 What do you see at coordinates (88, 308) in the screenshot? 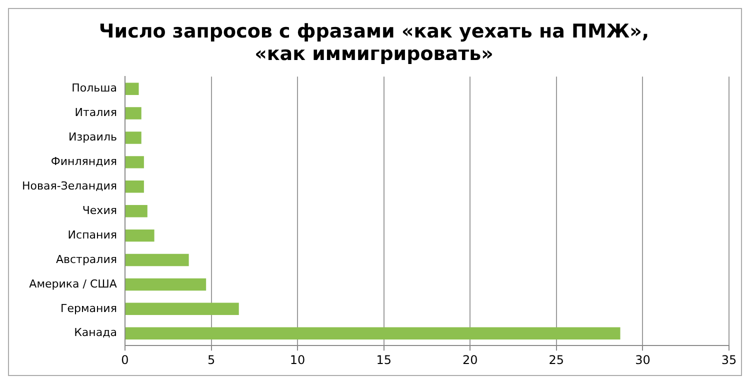
I see `y-tick-label: Германия` at bounding box center [88, 308].